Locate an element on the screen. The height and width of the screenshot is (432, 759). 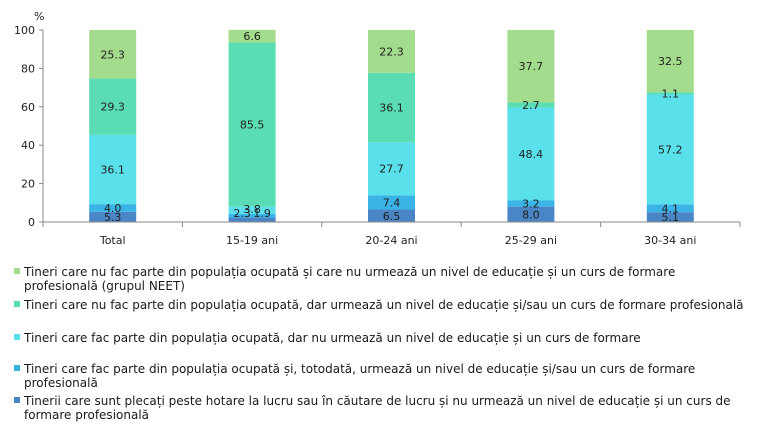
x-tick-label: 15-19 ani is located at coordinates (252, 240).